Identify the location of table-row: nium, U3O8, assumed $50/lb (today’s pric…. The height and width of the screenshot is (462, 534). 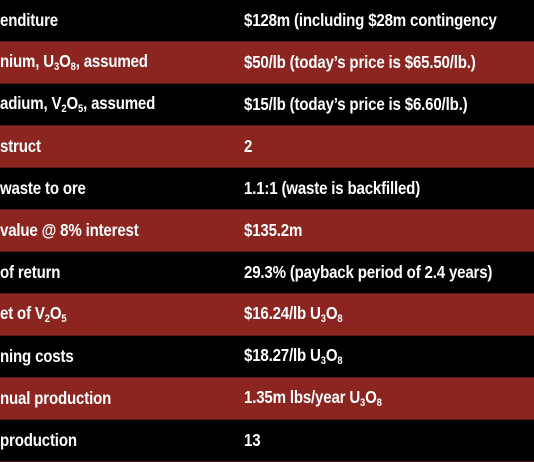
(267, 63).